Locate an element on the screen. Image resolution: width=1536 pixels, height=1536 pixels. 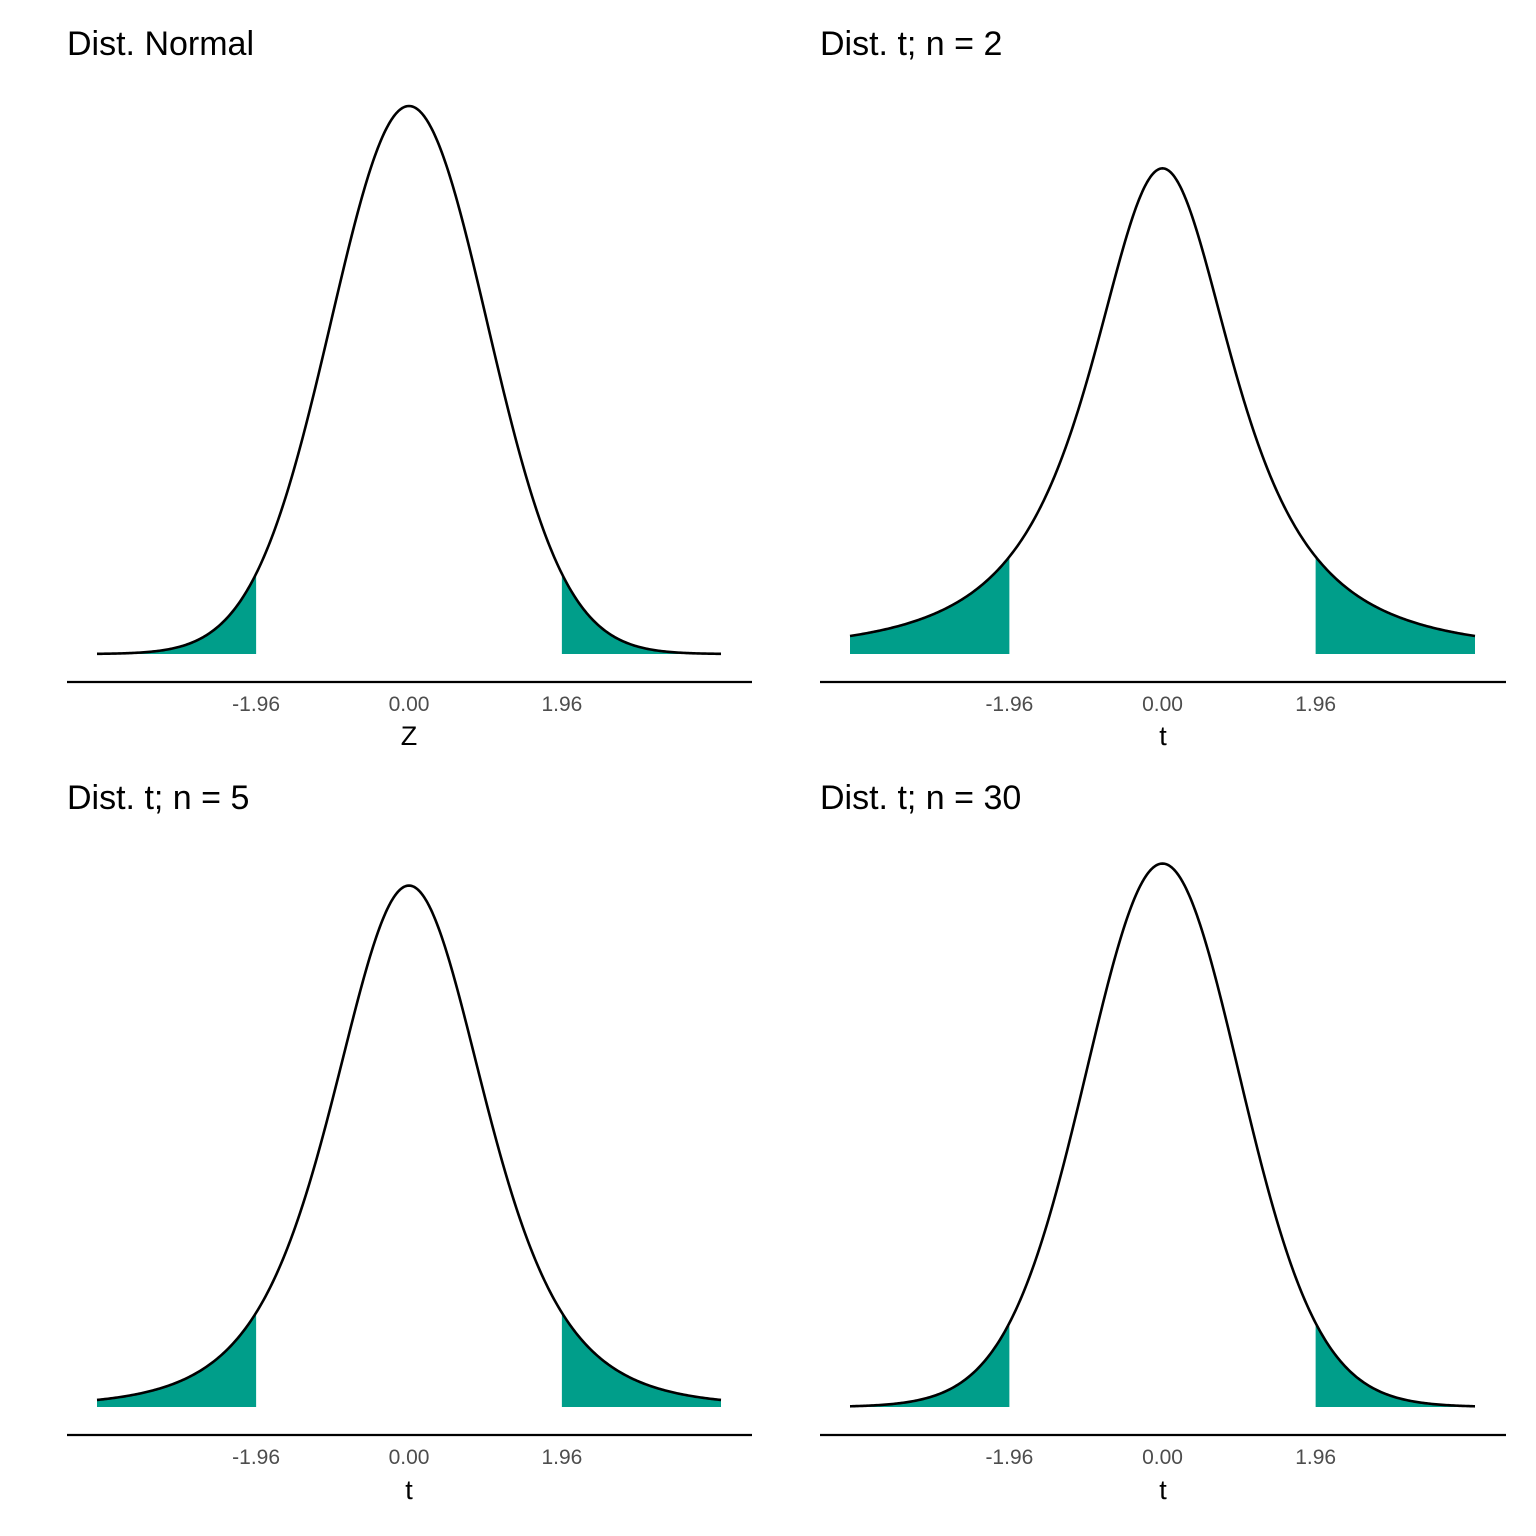
panel-title: Dist. t; n = 30 is located at coordinates (920, 798).